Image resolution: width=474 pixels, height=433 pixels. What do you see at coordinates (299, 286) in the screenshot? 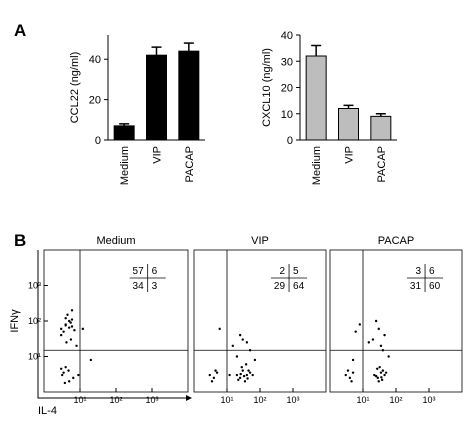
I see `quadrant-percent: 64` at bounding box center [299, 286].